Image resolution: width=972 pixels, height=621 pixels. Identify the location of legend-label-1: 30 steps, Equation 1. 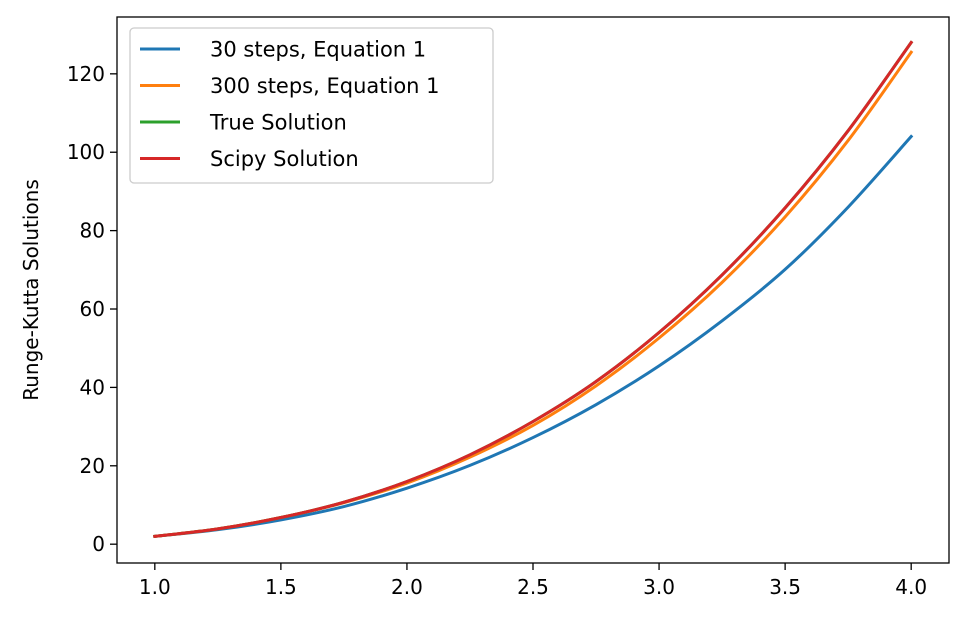
(318, 50).